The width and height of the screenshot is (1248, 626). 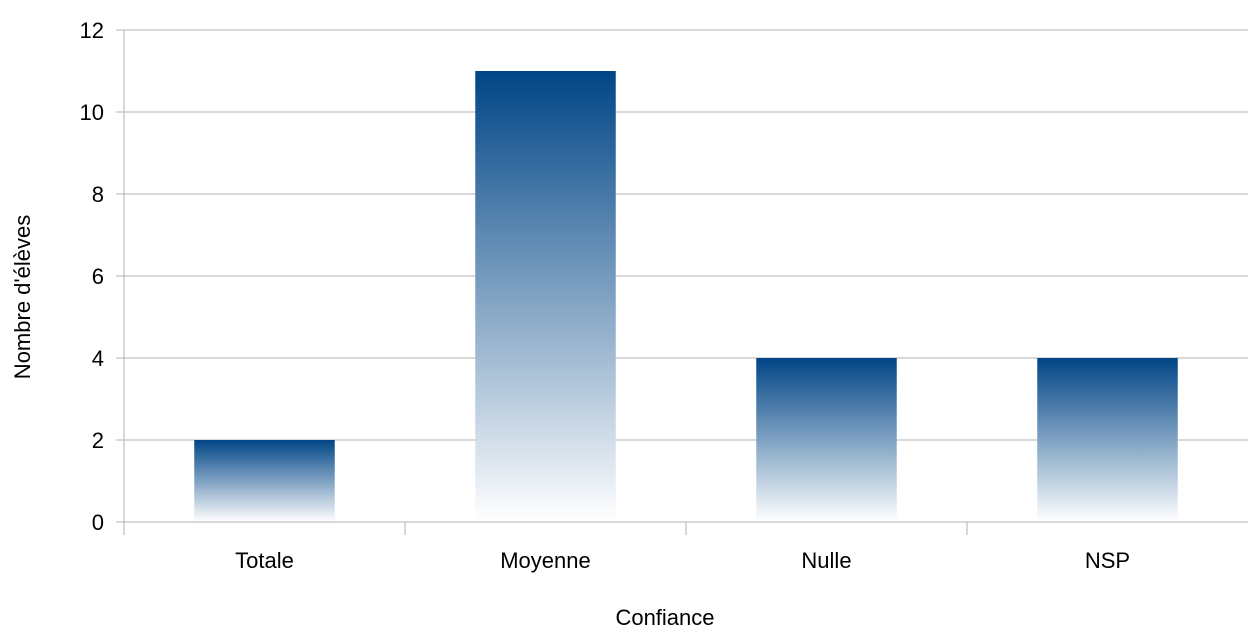 I want to click on x-tick-label: Moyenne, so click(x=545, y=560).